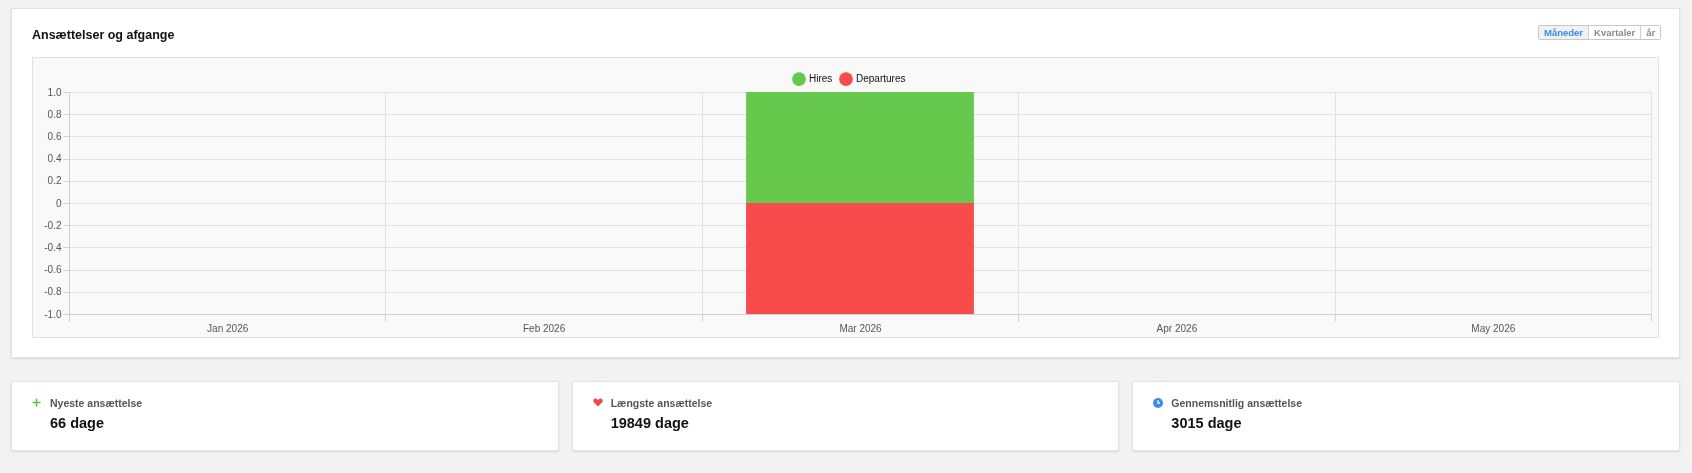 This screenshot has height=473, width=1692. Describe the element at coordinates (96, 403) in the screenshot. I see `text: Nyeste ansættelse` at that location.